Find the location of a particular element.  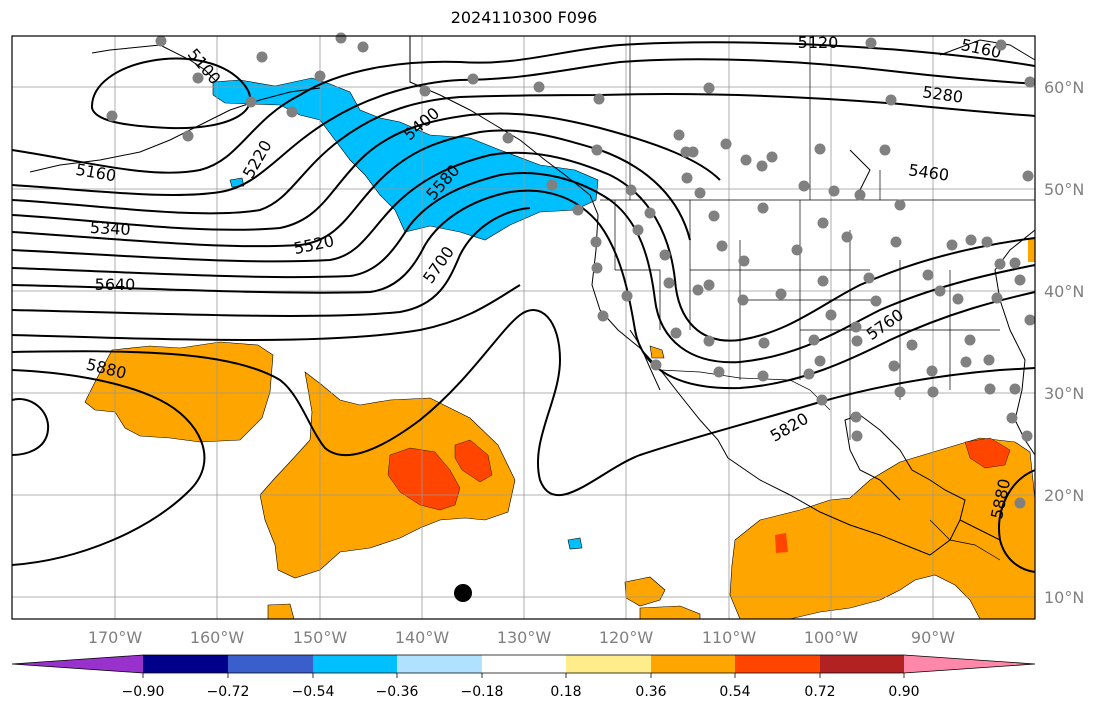

latitude-label: 40°N is located at coordinates (1064, 291).